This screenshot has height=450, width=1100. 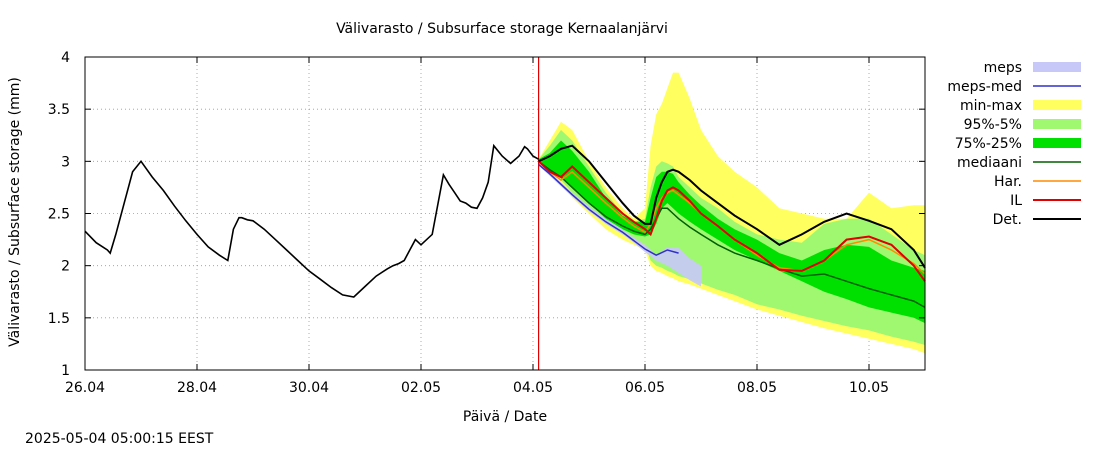 I want to click on x-tick-label: 06.05, so click(x=645, y=388).